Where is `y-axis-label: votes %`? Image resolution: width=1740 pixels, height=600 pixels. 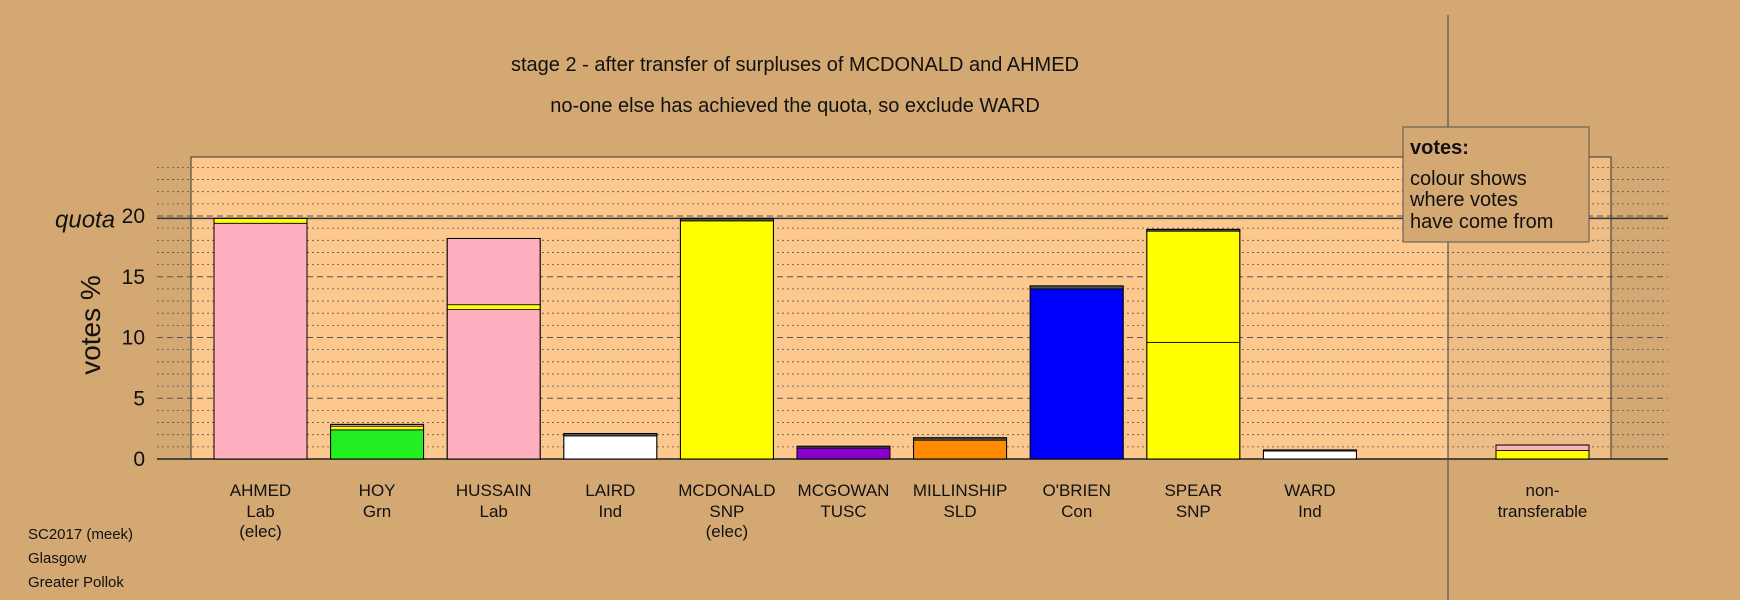
y-axis-label: votes % is located at coordinates (90, 325).